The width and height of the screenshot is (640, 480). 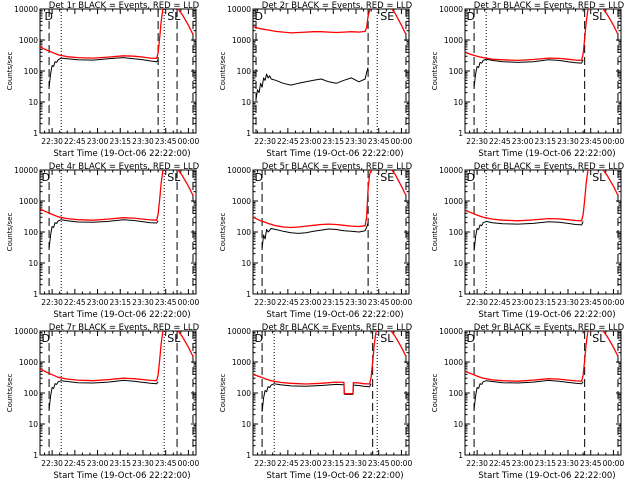 What do you see at coordinates (387, 16) in the screenshot?
I see `region-marker-label: SE` at bounding box center [387, 16].